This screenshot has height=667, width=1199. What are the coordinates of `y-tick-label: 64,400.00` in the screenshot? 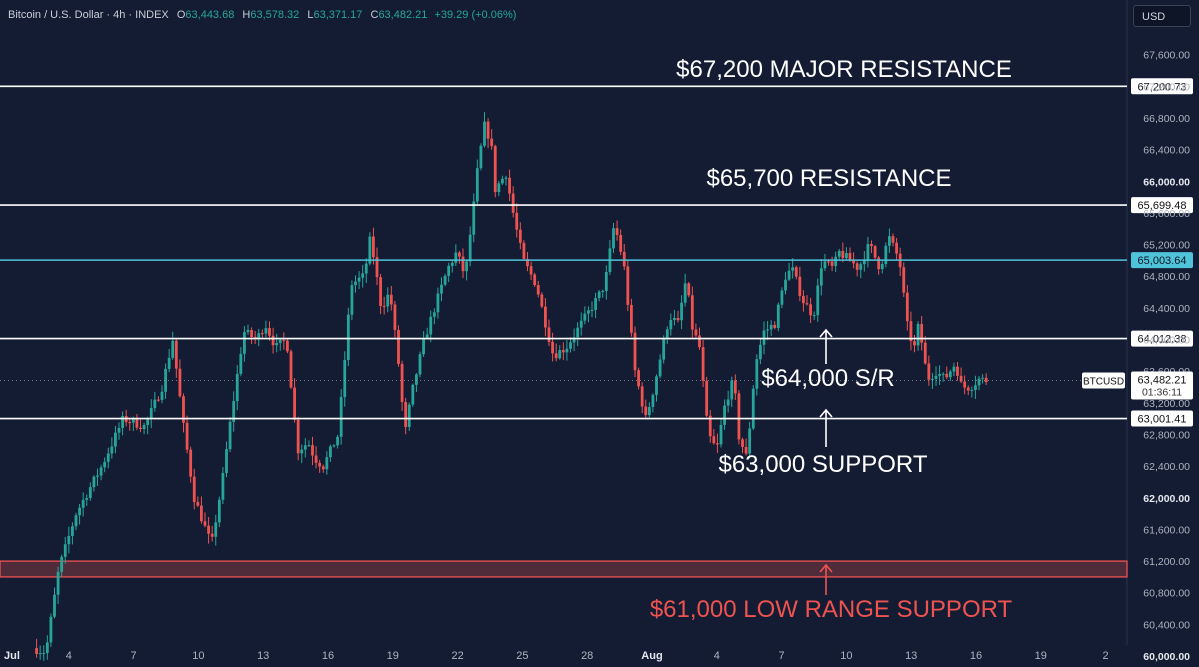 It's located at (1166, 309).